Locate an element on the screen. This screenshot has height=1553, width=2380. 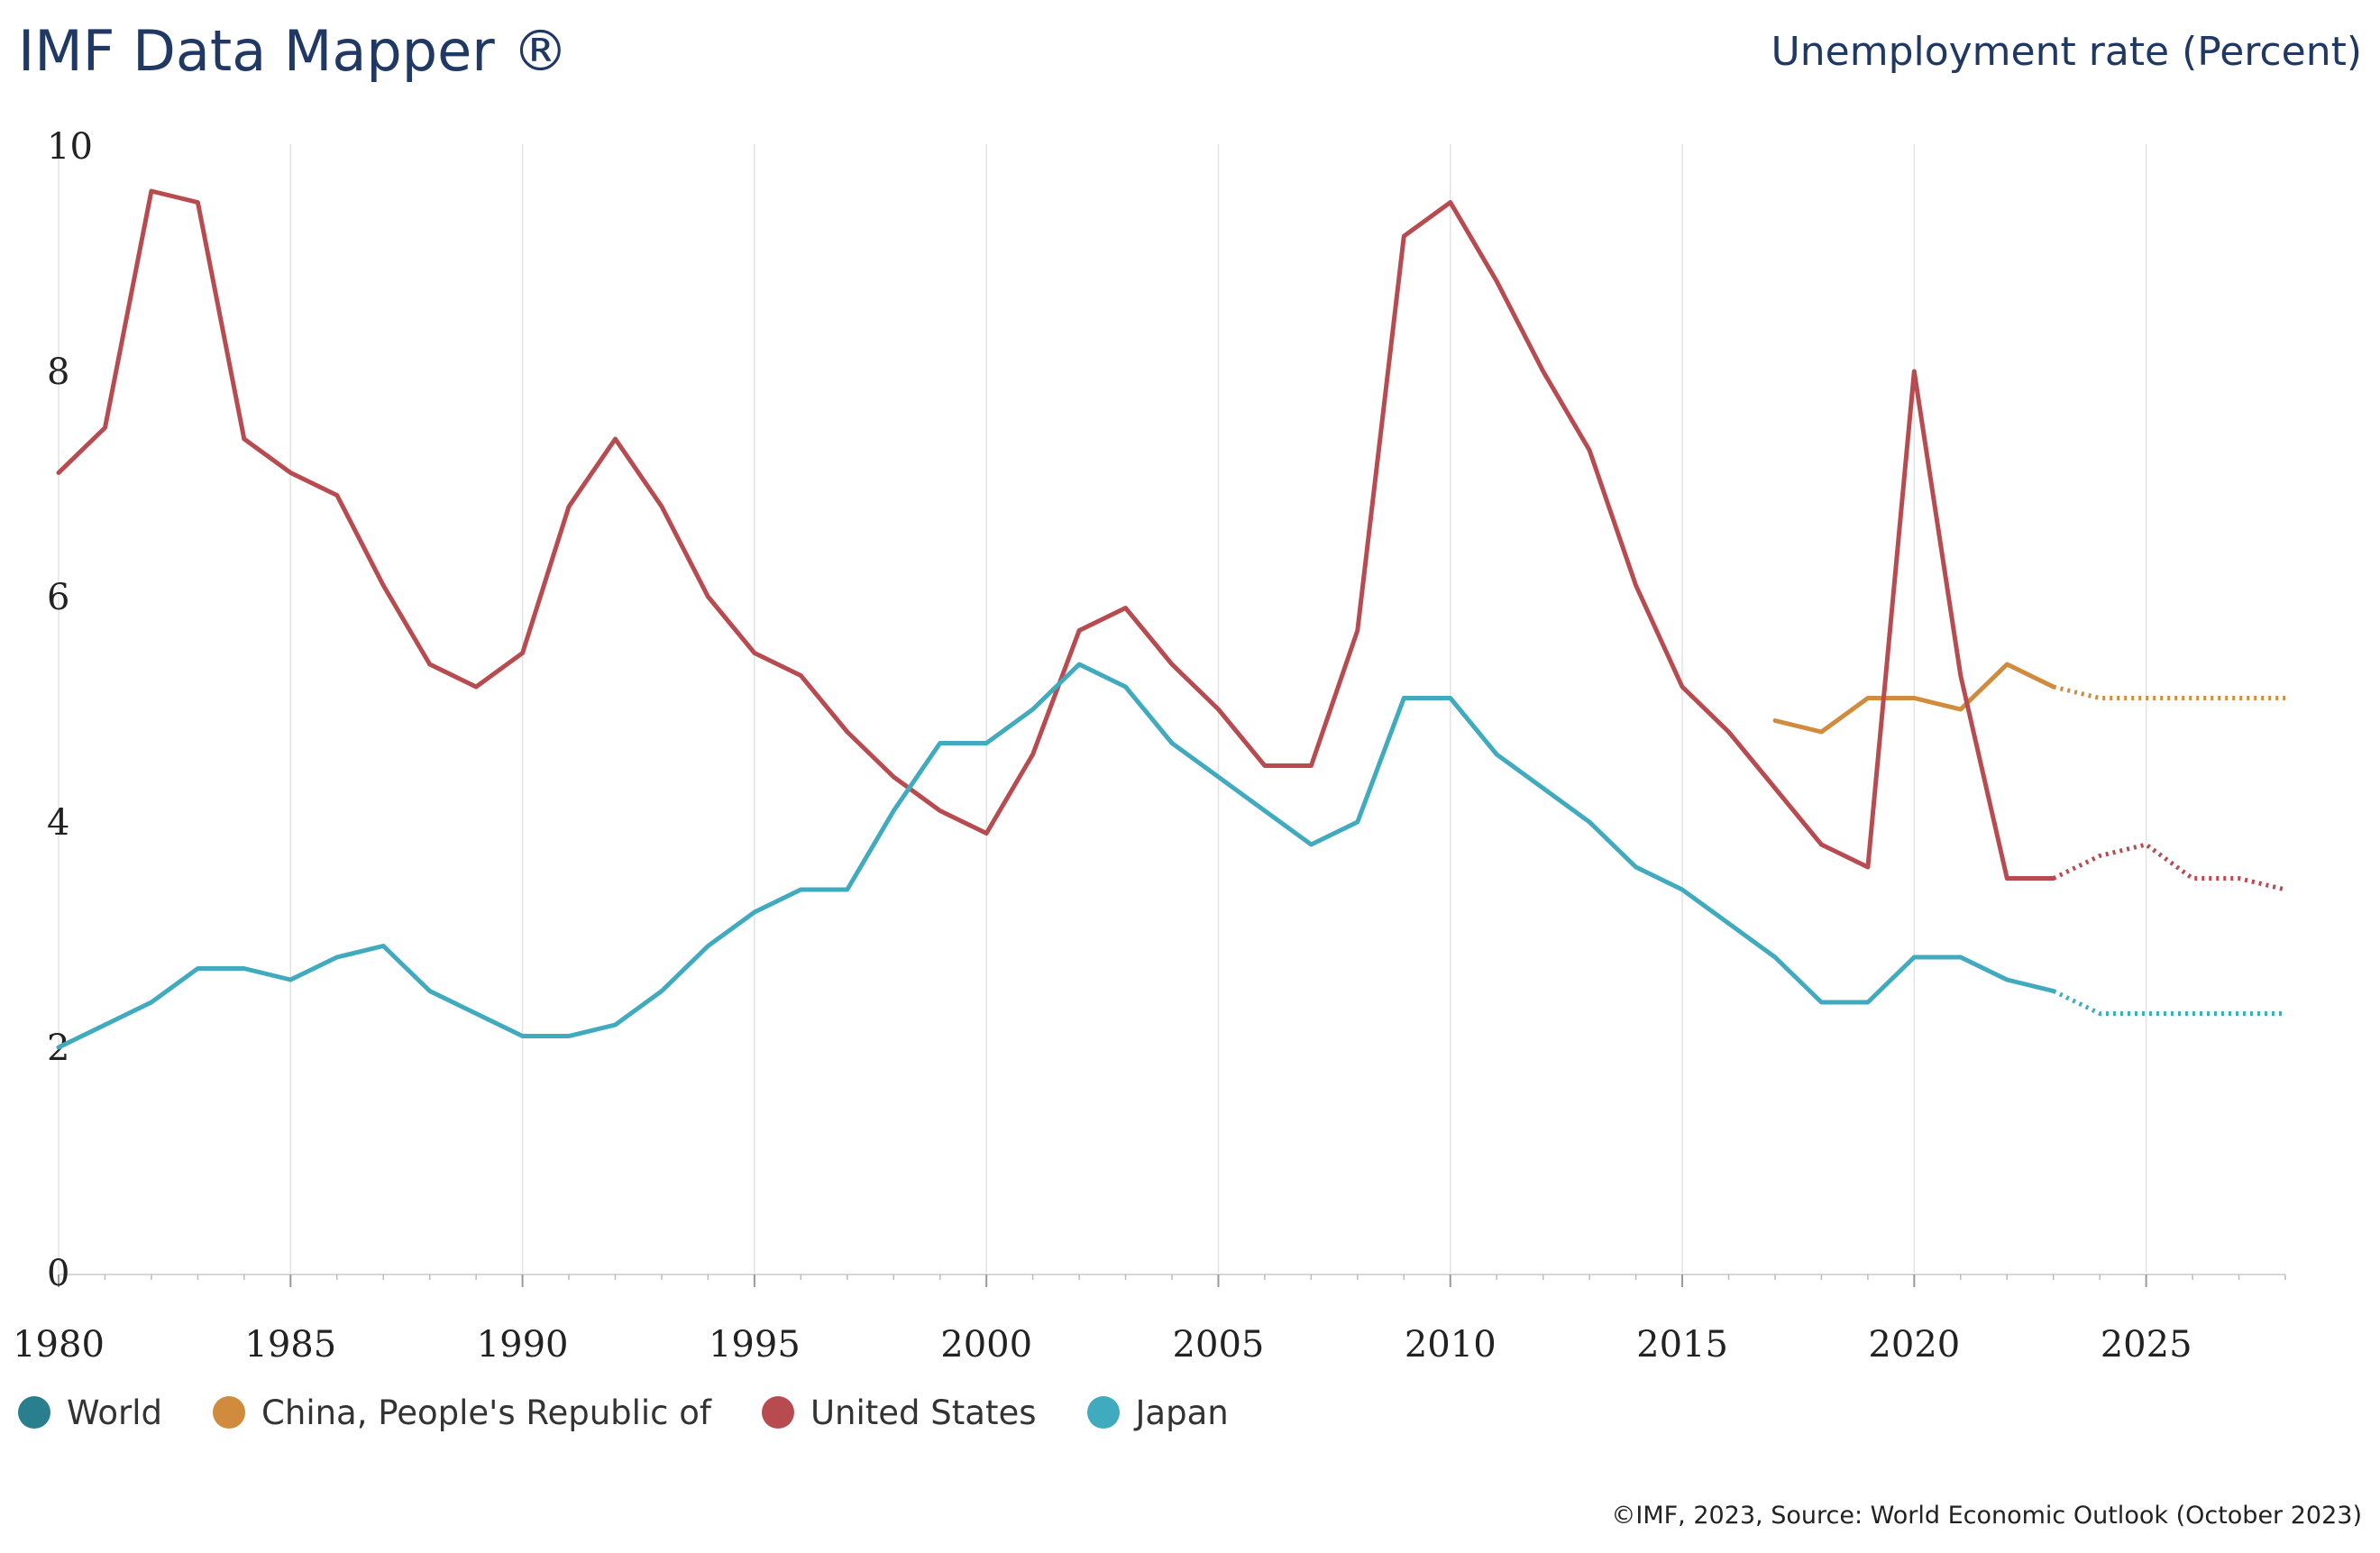
series-projection-china-people-s-republic-of is located at coordinates (2169, 692).